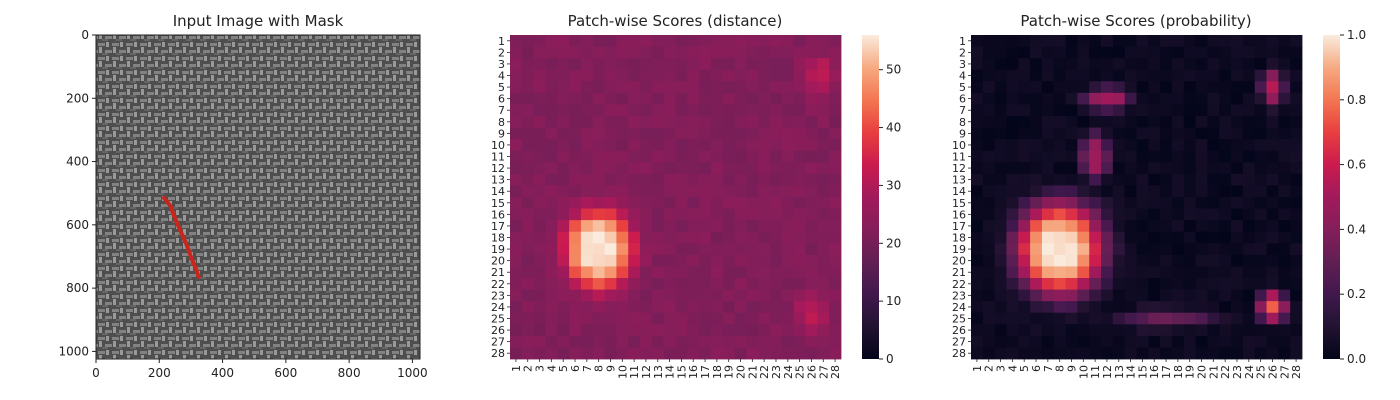 The height and width of the screenshot is (400, 1400). What do you see at coordinates (551, 368) in the screenshot?
I see `col-label: 4` at bounding box center [551, 368].